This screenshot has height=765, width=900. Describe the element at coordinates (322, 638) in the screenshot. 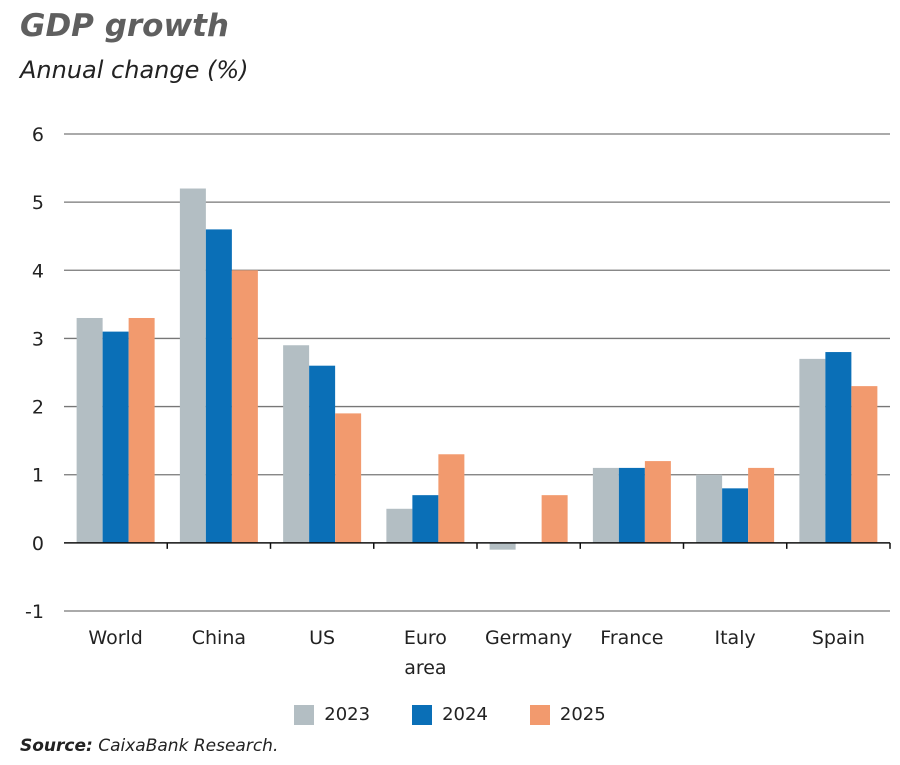

I see `x-tick-label: US` at that location.